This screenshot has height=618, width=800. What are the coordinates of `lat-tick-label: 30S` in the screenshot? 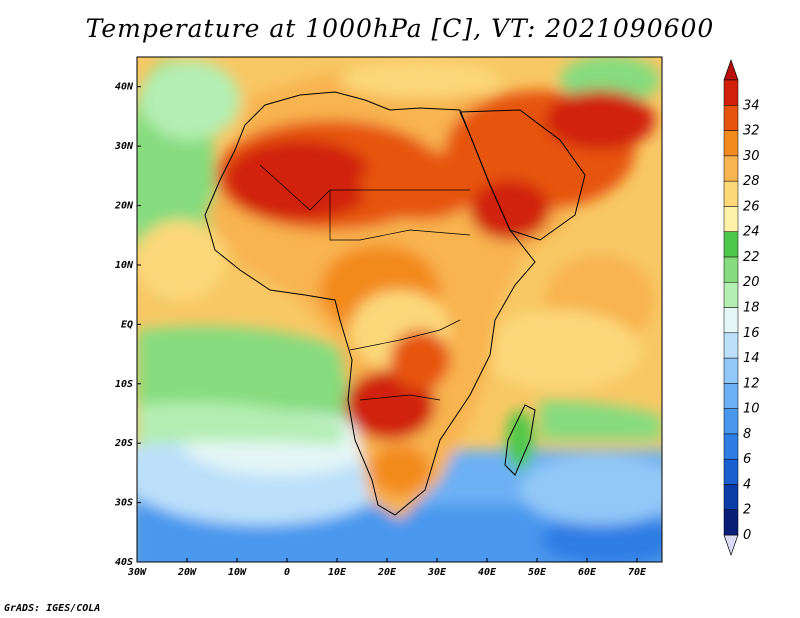 It's located at (123, 503).